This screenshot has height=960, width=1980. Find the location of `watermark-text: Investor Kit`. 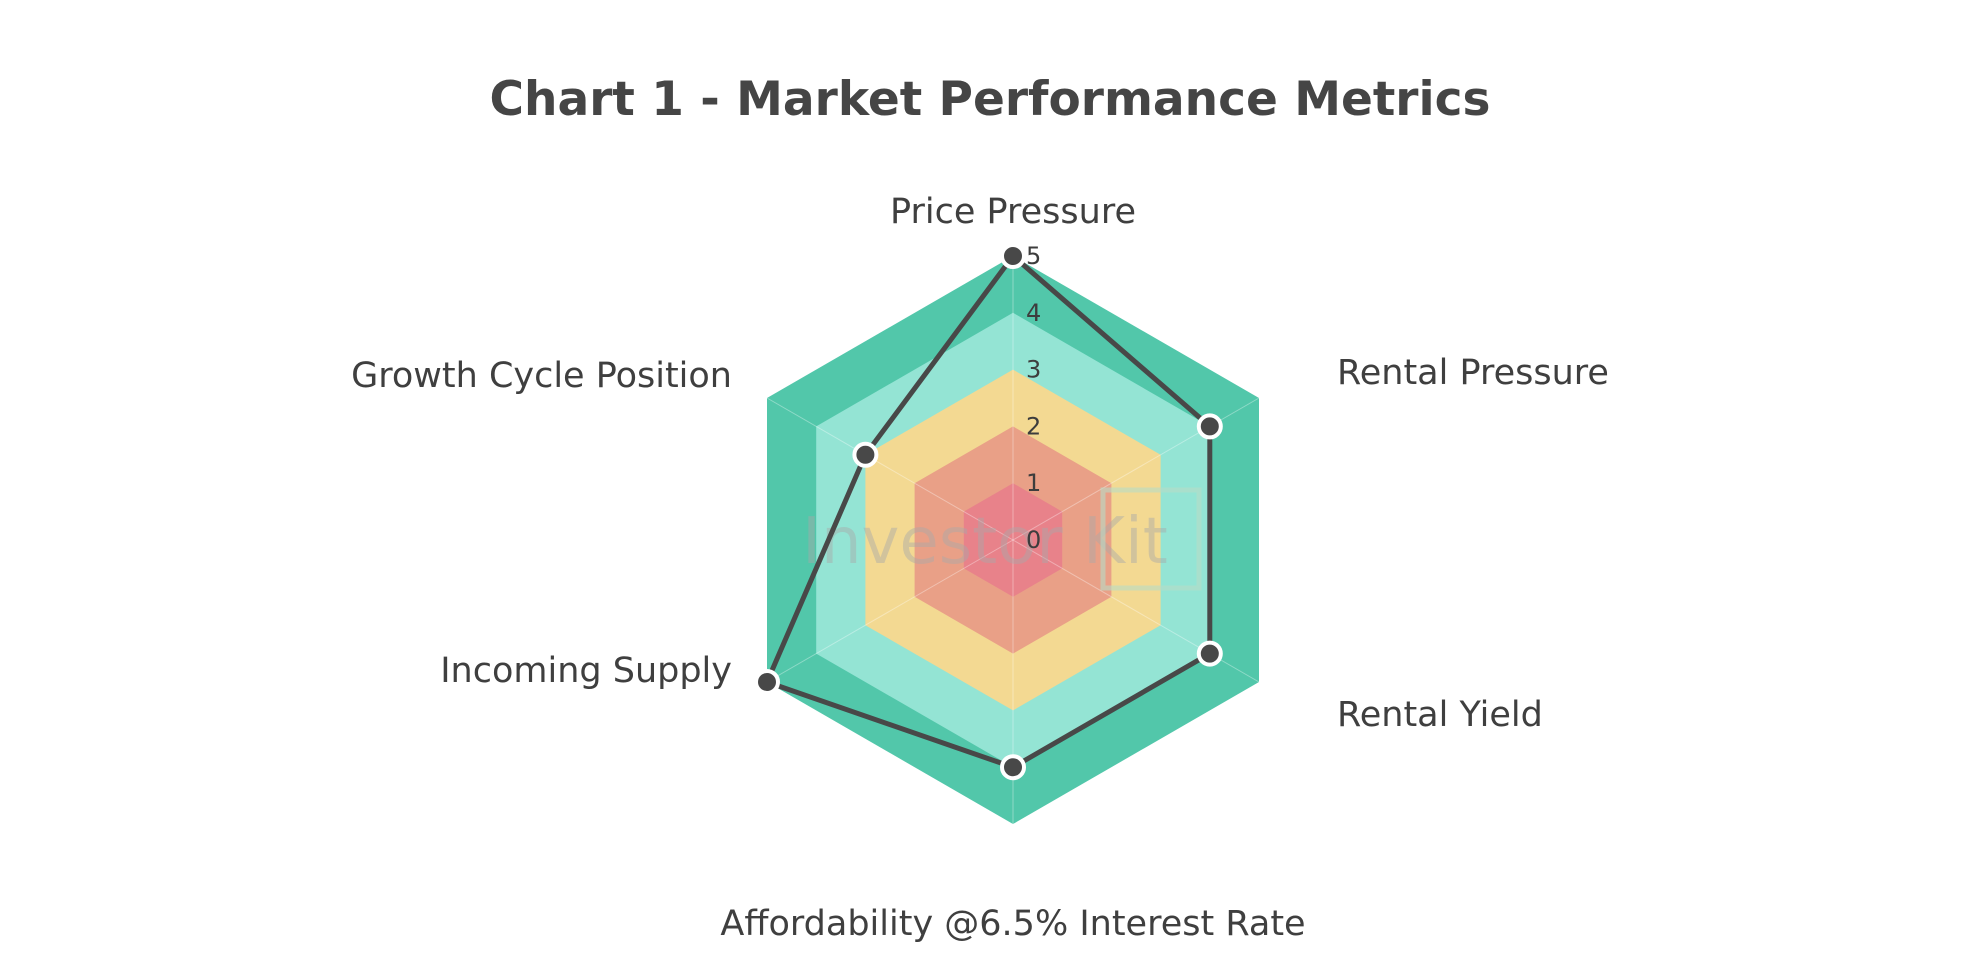

watermark-text: Investor Kit is located at coordinates (985, 542).